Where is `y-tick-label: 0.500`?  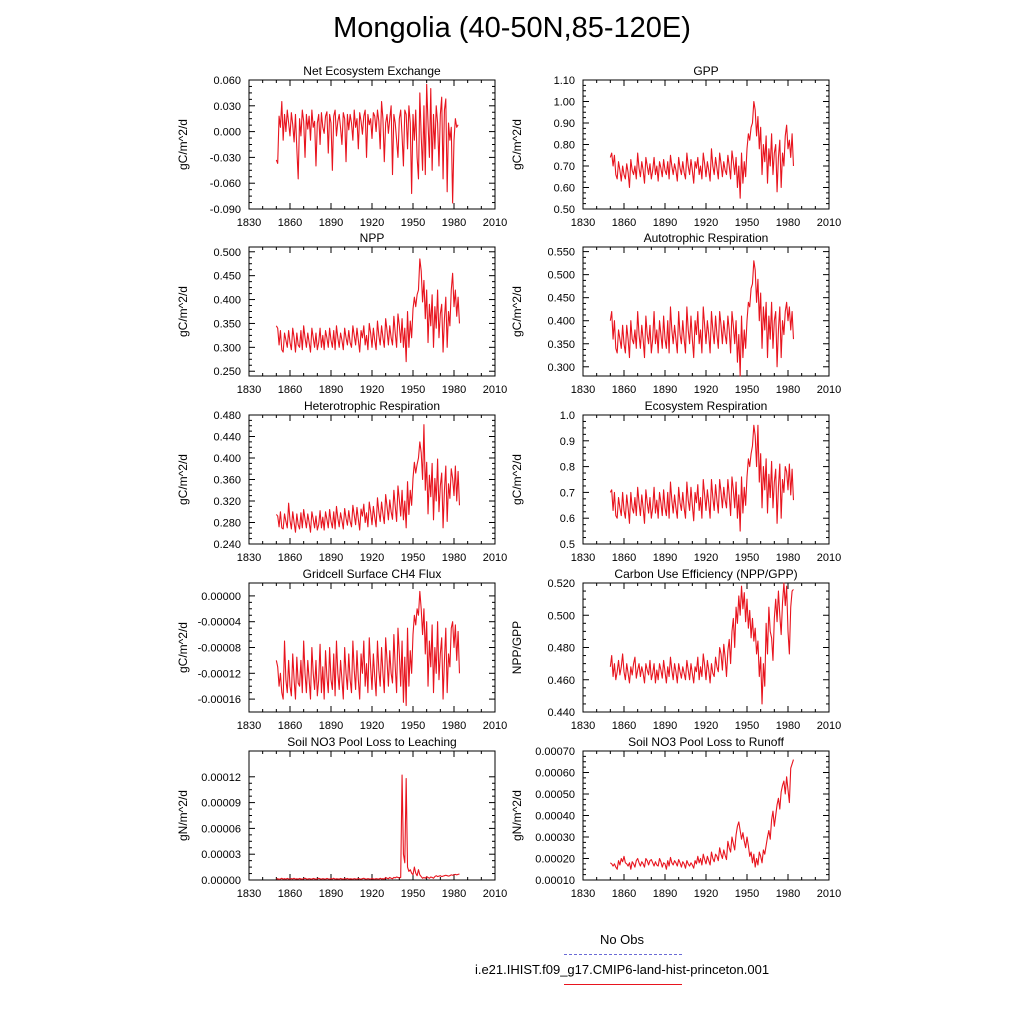 y-tick-label: 0.500 is located at coordinates (561, 616).